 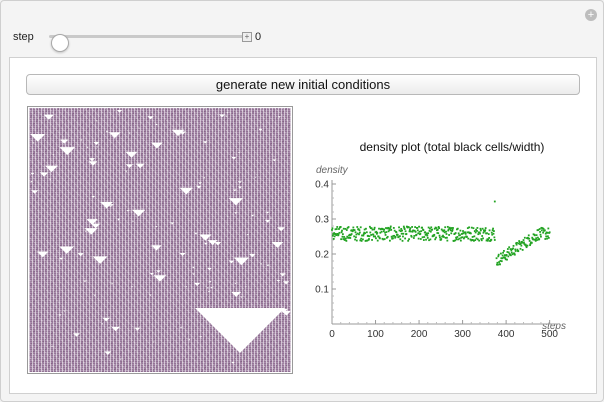 What do you see at coordinates (549, 334) in the screenshot?
I see `x-tick-label: 500` at bounding box center [549, 334].